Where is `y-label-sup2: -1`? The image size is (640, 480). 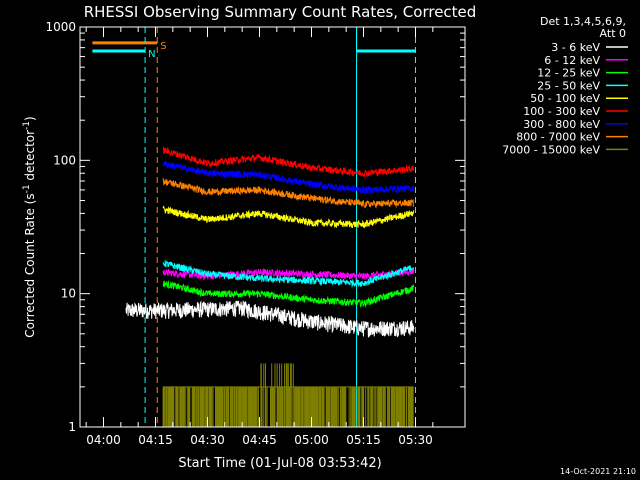 y-label-sup2: -1 is located at coordinates (27, 125).